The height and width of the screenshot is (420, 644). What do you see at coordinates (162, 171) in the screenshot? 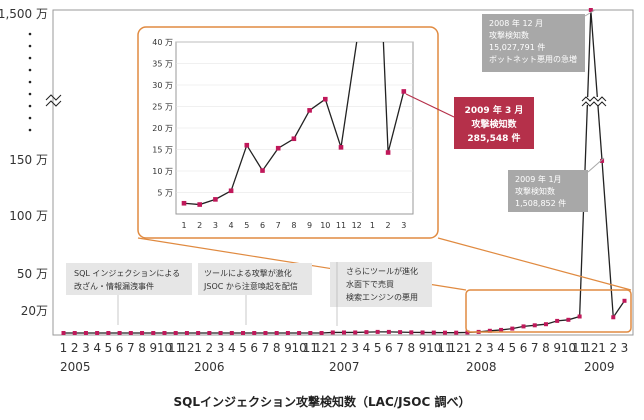
I see `inset-y-tick-label: 10 万` at bounding box center [162, 171].